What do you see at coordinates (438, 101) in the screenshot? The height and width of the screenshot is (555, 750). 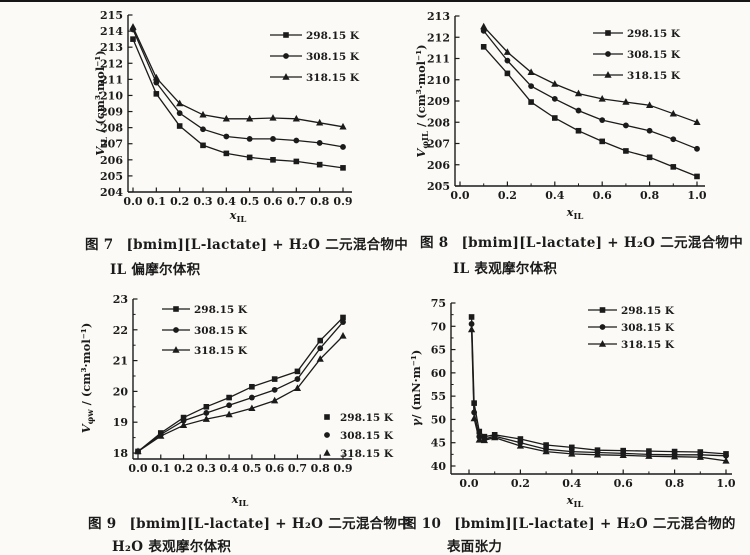 I see `fig8-y-tick-label: 209` at bounding box center [438, 101].